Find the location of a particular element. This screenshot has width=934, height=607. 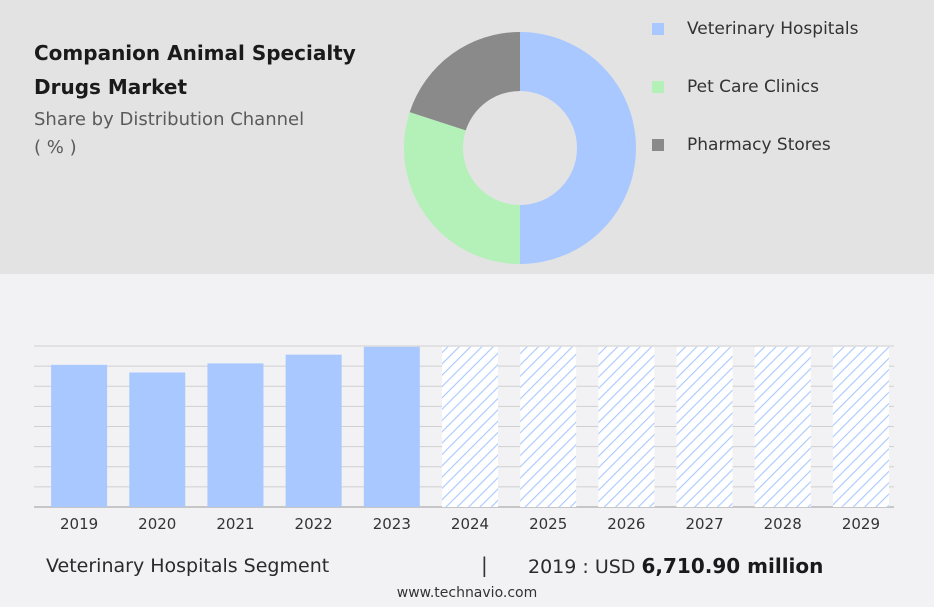

legend-item-pet-care-clinics: Pet Care Clinics is located at coordinates (755, 87).